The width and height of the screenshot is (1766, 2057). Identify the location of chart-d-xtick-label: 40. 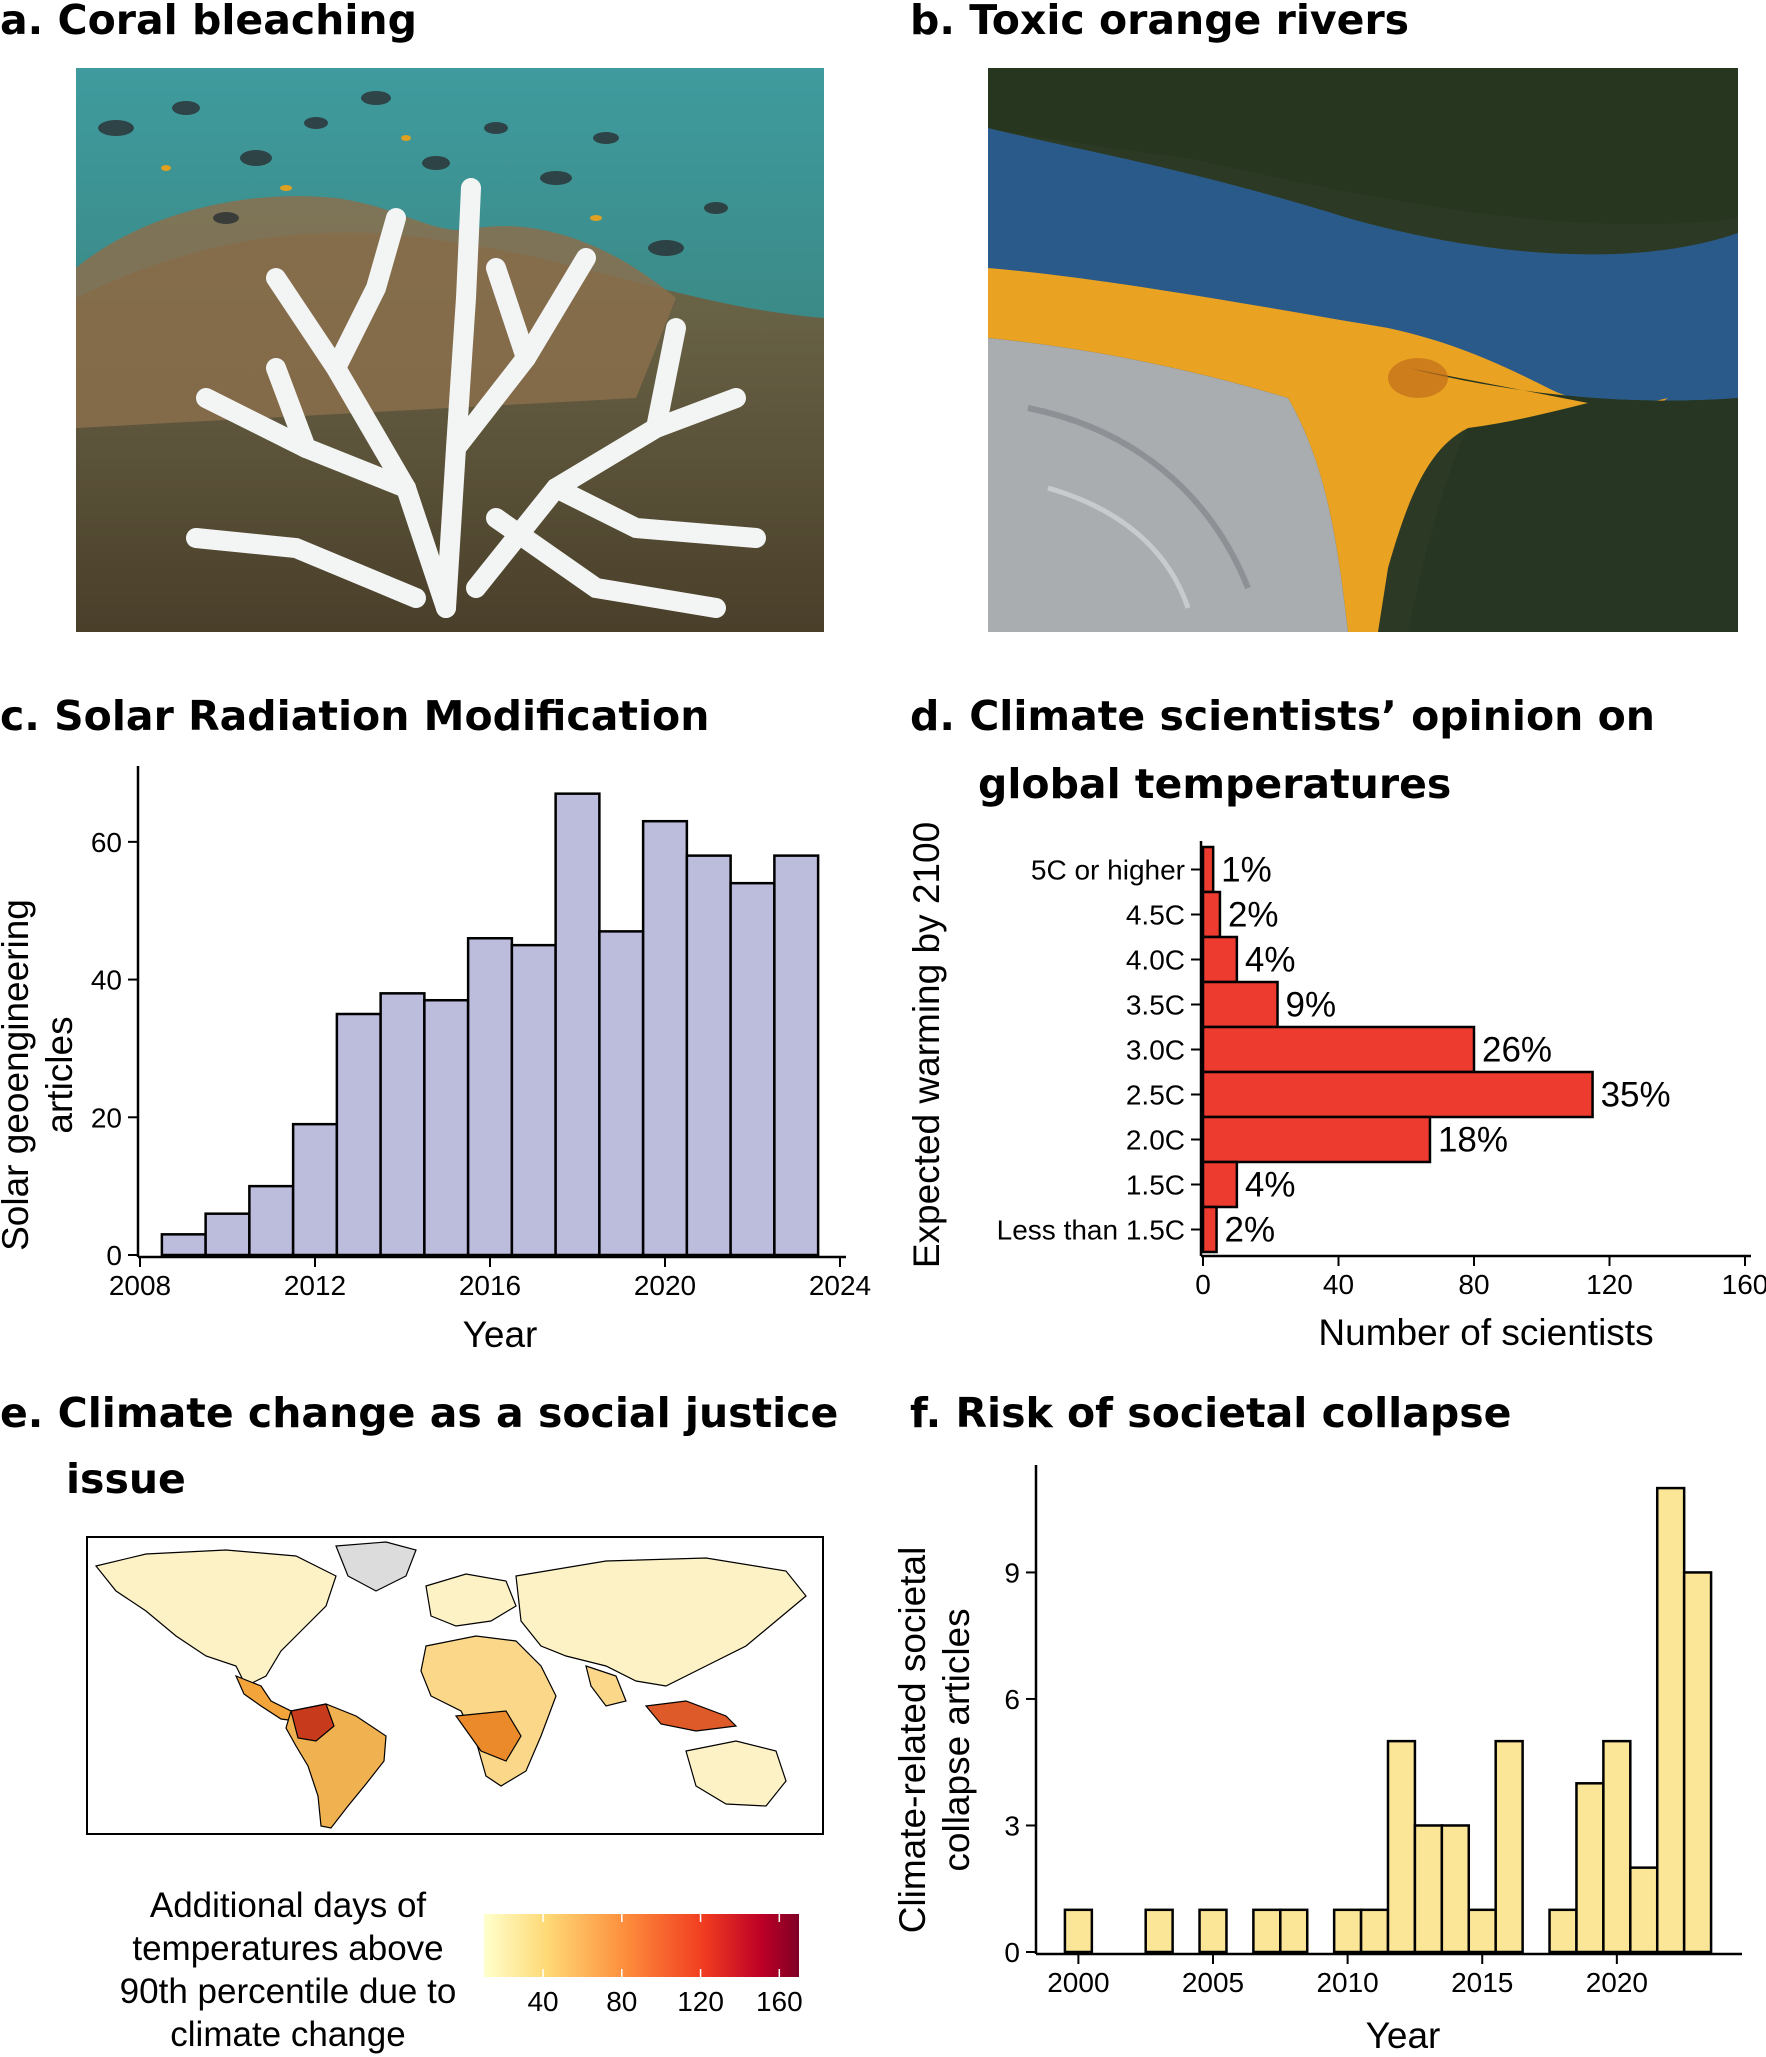
(1338, 1284).